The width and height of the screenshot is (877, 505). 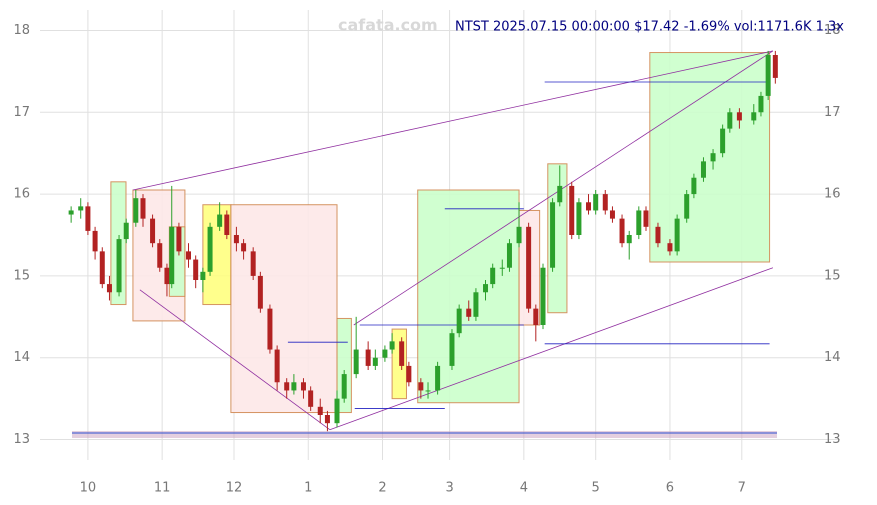 I want to click on watermark: cafata.com, so click(x=388, y=25).